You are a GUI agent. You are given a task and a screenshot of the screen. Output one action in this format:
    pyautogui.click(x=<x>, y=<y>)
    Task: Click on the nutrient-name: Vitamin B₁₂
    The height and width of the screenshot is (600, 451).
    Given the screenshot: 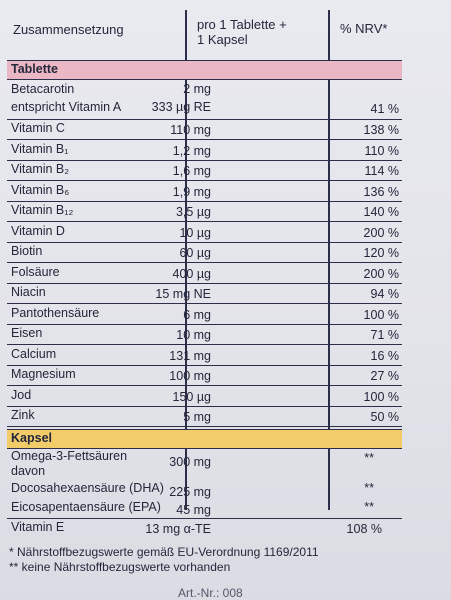 What is the action you would take?
    pyautogui.click(x=42, y=210)
    